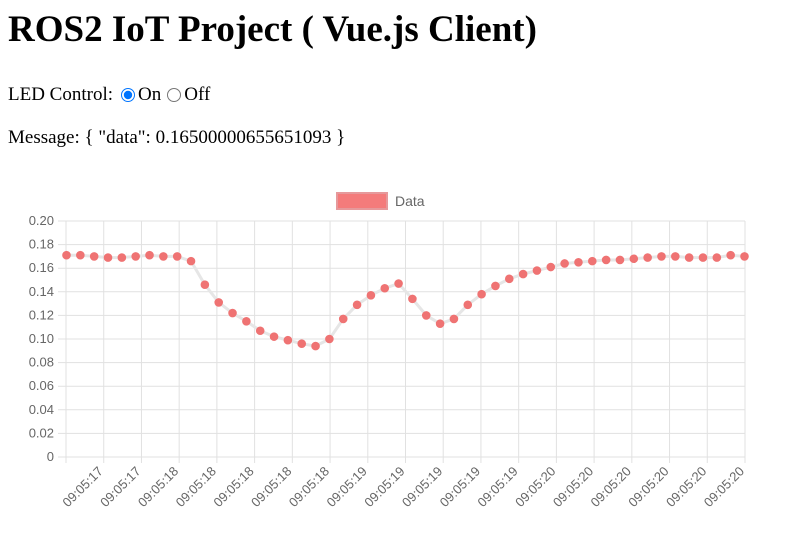 The image size is (791, 547). What do you see at coordinates (150, 94) in the screenshot?
I see `led-on-label: On` at bounding box center [150, 94].